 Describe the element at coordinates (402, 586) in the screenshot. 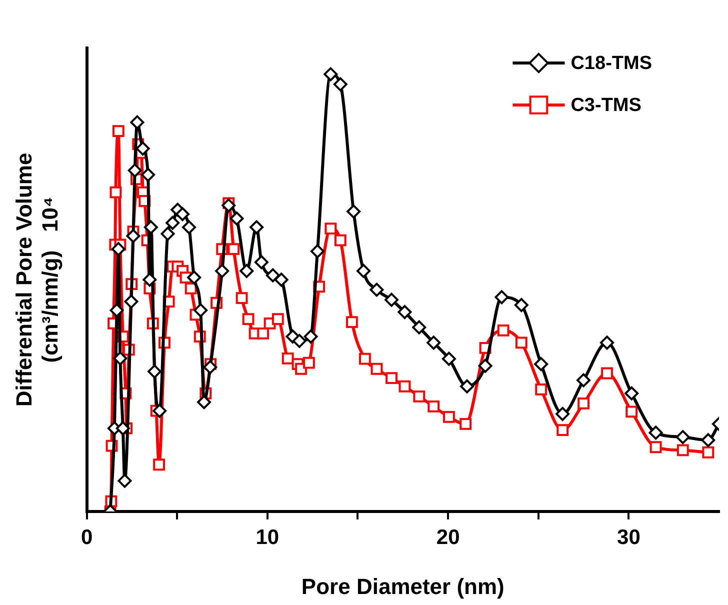

I see `x-axis-title: Pore Diameter (nm)` at that location.